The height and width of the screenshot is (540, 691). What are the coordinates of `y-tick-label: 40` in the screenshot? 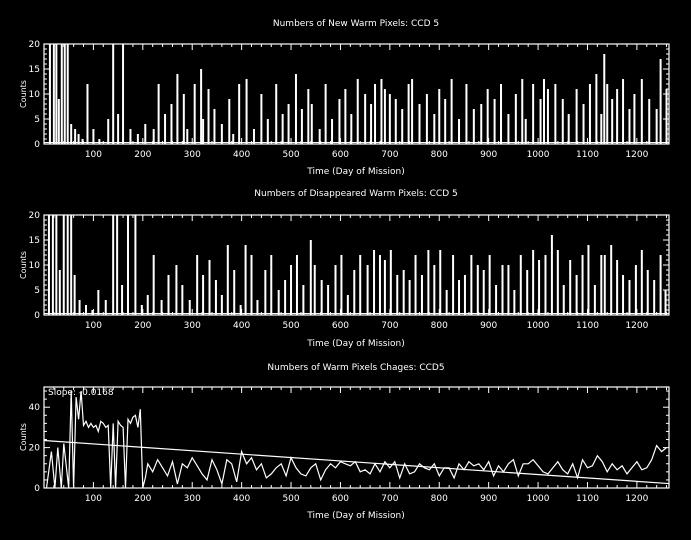 It's located at (35, 408).